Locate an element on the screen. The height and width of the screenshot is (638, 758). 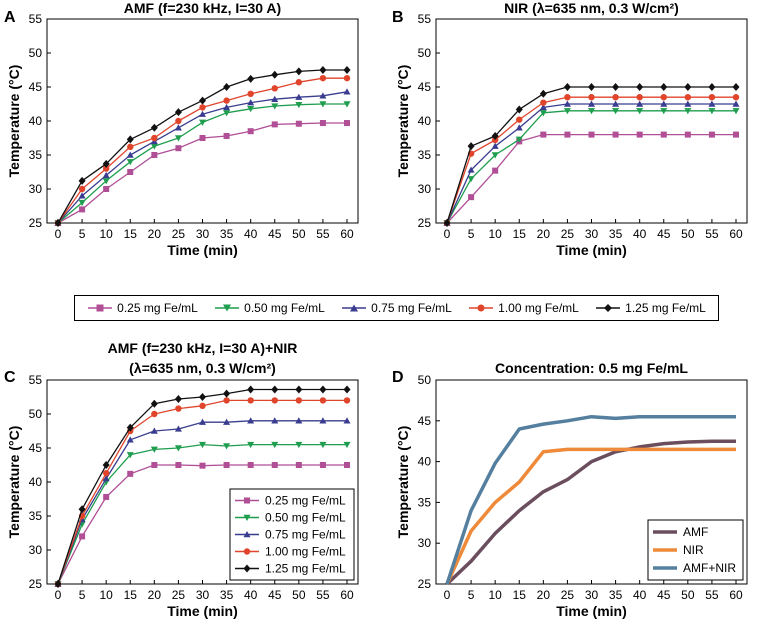
panel-c-ytick-label-0: 25 is located at coordinates (36, 584).